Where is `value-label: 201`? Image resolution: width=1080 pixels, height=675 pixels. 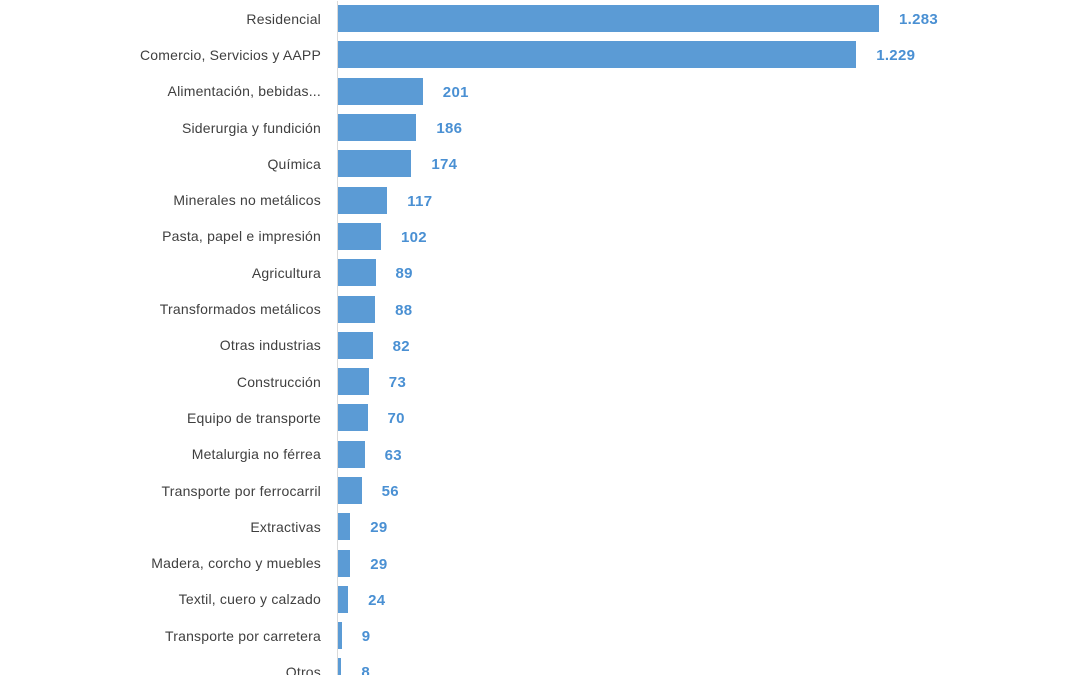
value-label: 201 is located at coordinates (455, 92).